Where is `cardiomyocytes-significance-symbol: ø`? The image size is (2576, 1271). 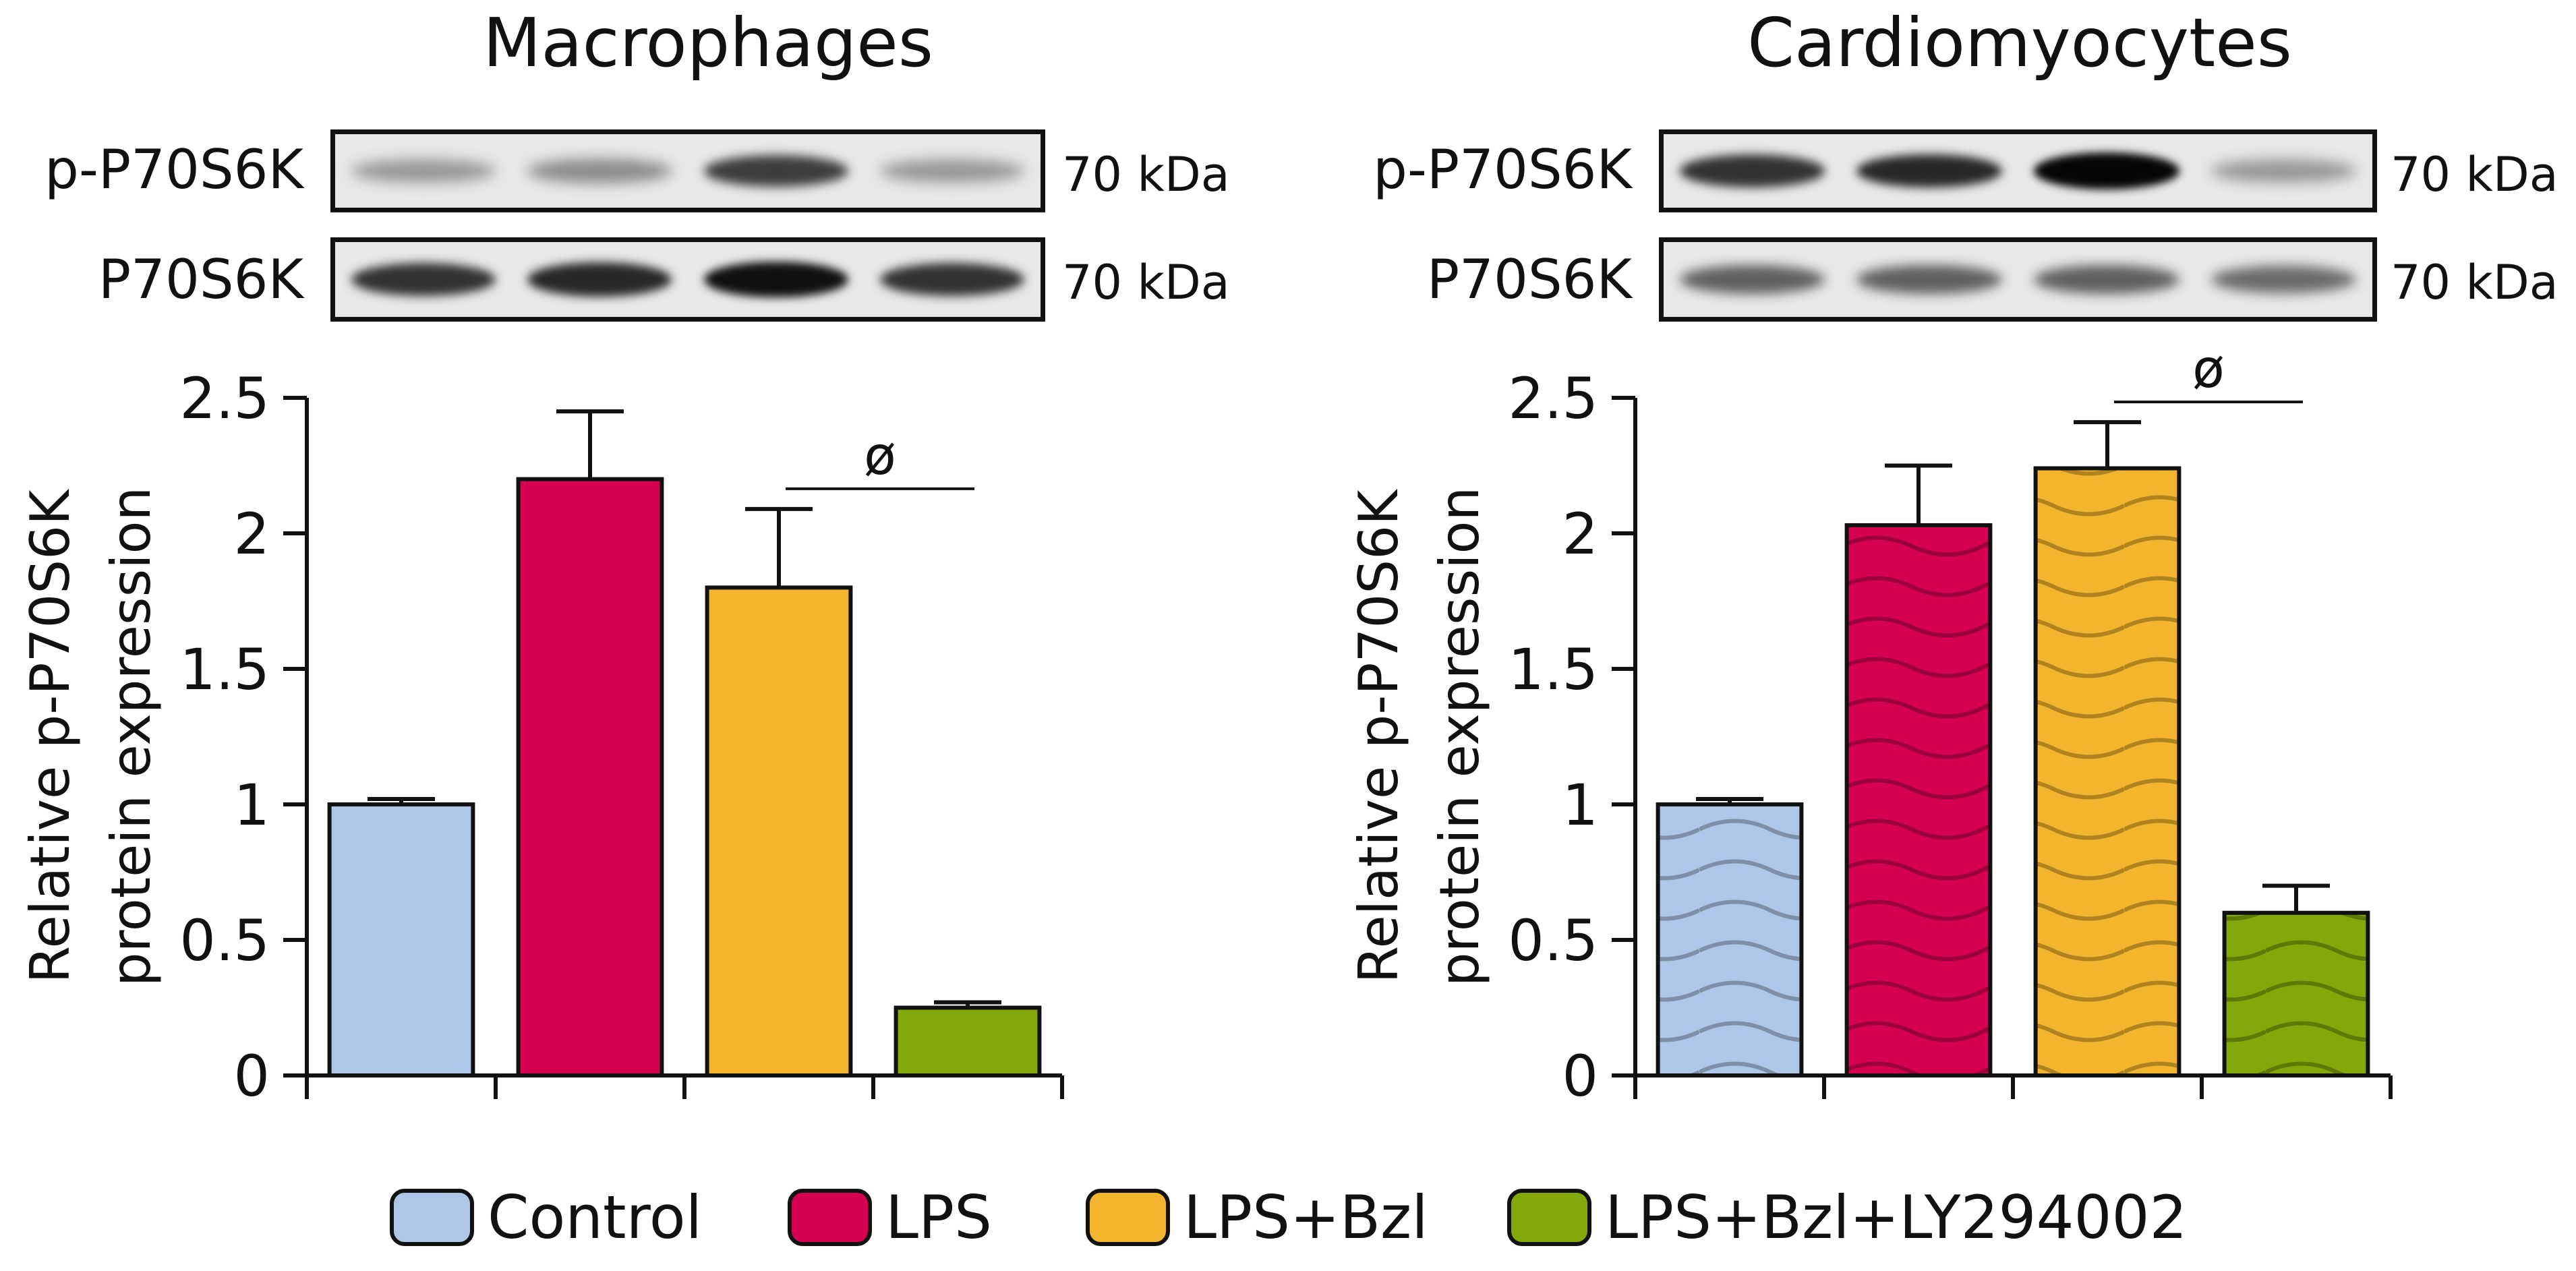
cardiomyocytes-significance-symbol: ø is located at coordinates (2208, 369).